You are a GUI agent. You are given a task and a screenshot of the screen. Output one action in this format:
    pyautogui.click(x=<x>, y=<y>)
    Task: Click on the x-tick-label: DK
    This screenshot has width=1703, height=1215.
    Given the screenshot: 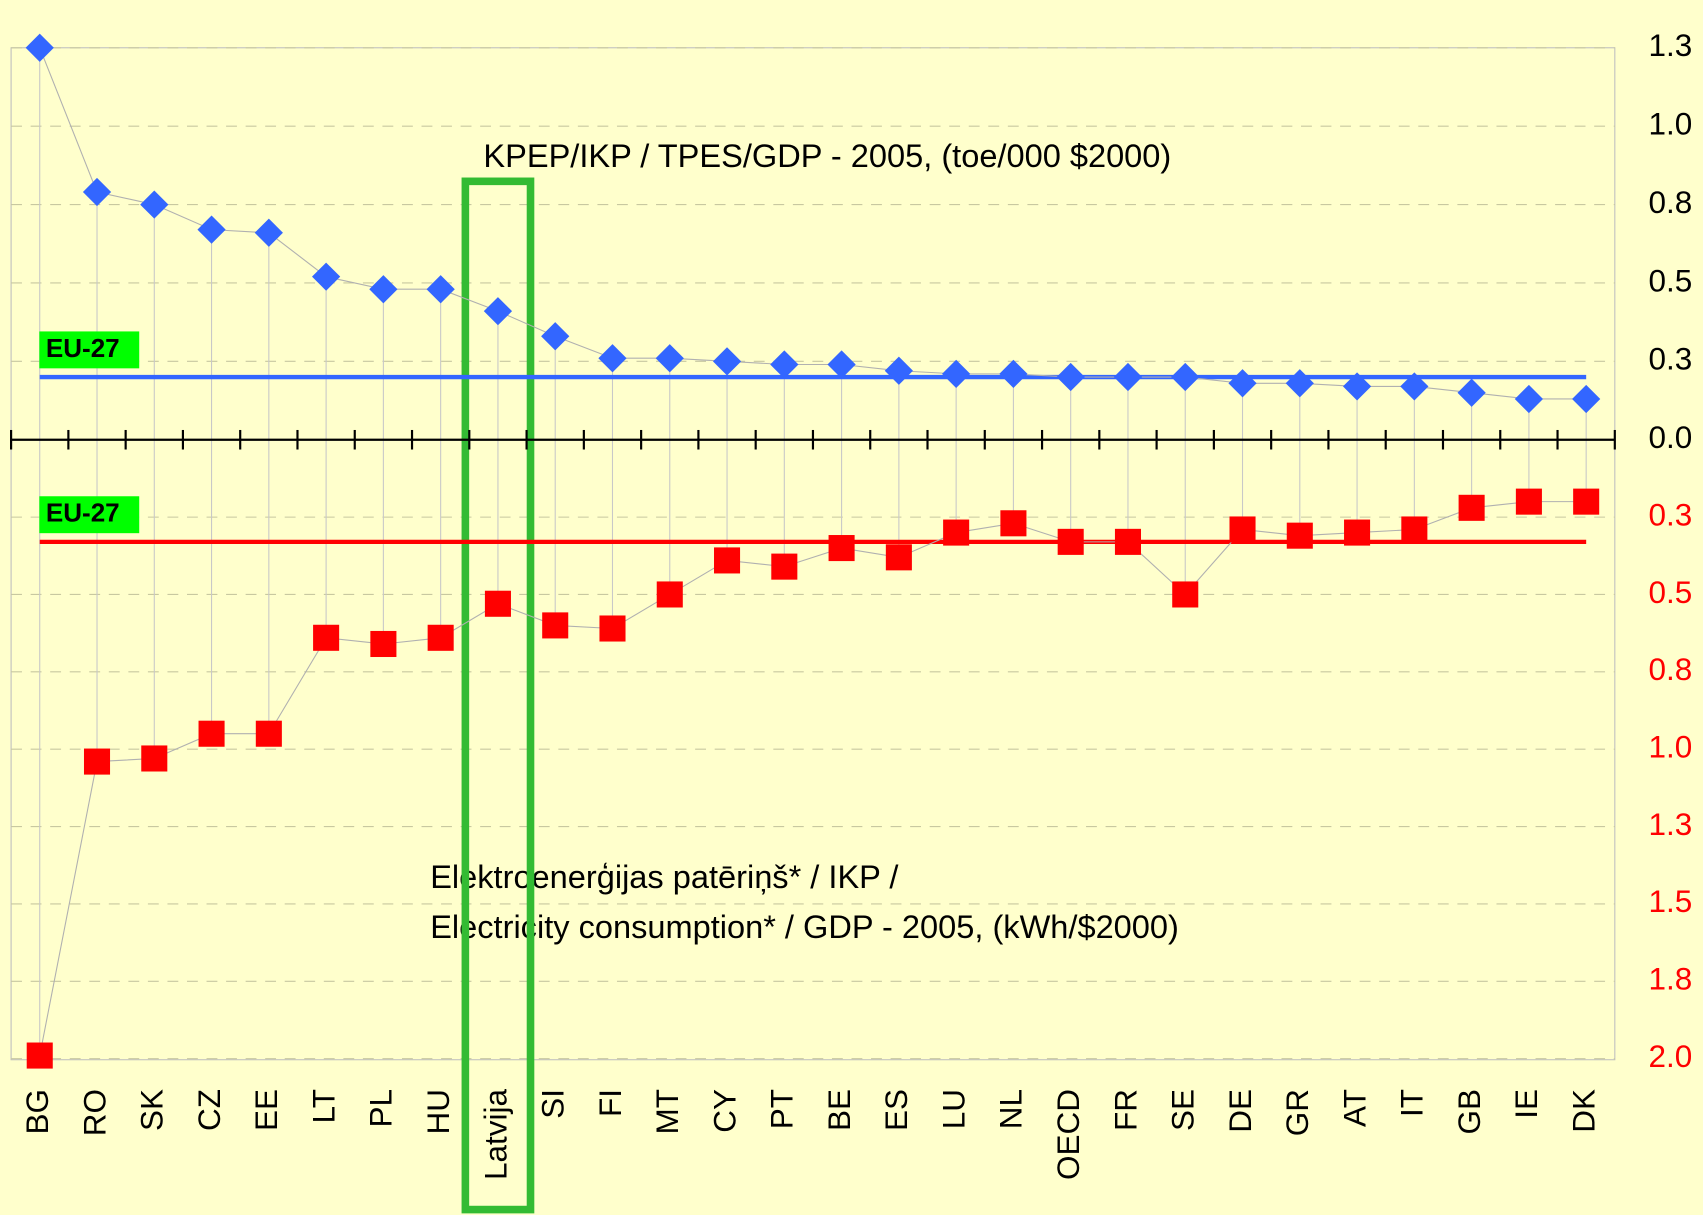 What is the action you would take?
    pyautogui.click(x=1583, y=1111)
    